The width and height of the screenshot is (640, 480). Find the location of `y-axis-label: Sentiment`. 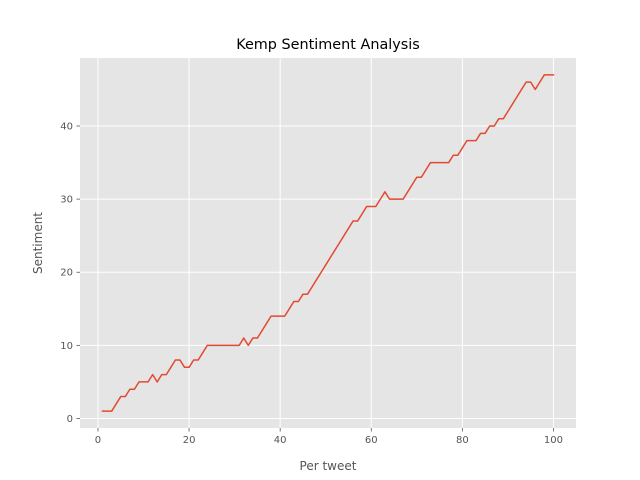

y-axis-label: Sentiment is located at coordinates (38, 243).